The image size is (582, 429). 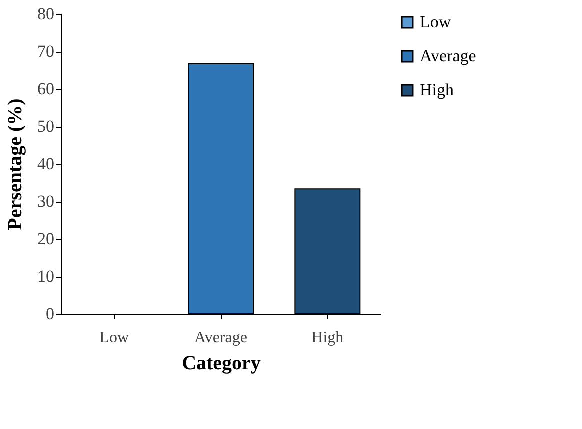 I want to click on y-tick-label: 0, so click(x=50, y=314).